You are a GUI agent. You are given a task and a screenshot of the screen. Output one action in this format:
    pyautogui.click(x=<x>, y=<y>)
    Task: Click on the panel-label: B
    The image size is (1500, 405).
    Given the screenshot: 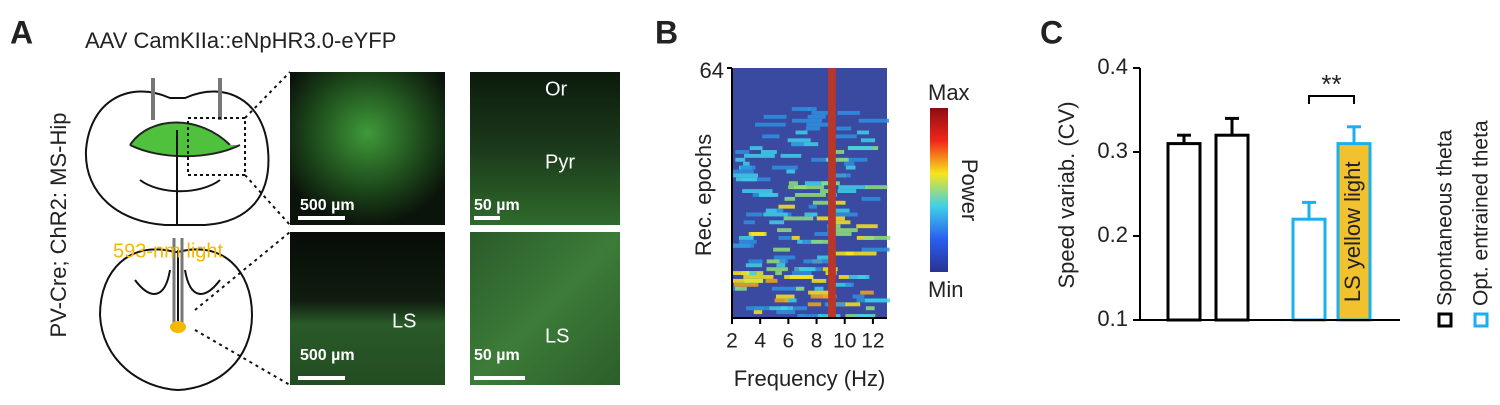 What is the action you would take?
    pyautogui.click(x=666, y=32)
    